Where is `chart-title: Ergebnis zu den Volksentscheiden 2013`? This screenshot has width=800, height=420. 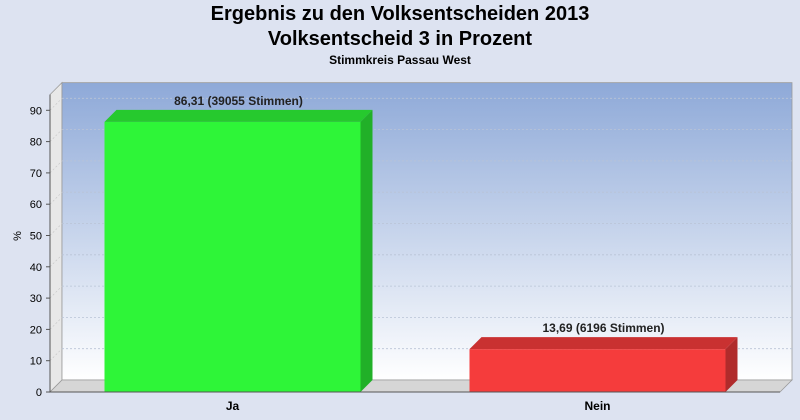 chart-title: Ergebnis zu den Volksentscheiden 2013 is located at coordinates (400, 14).